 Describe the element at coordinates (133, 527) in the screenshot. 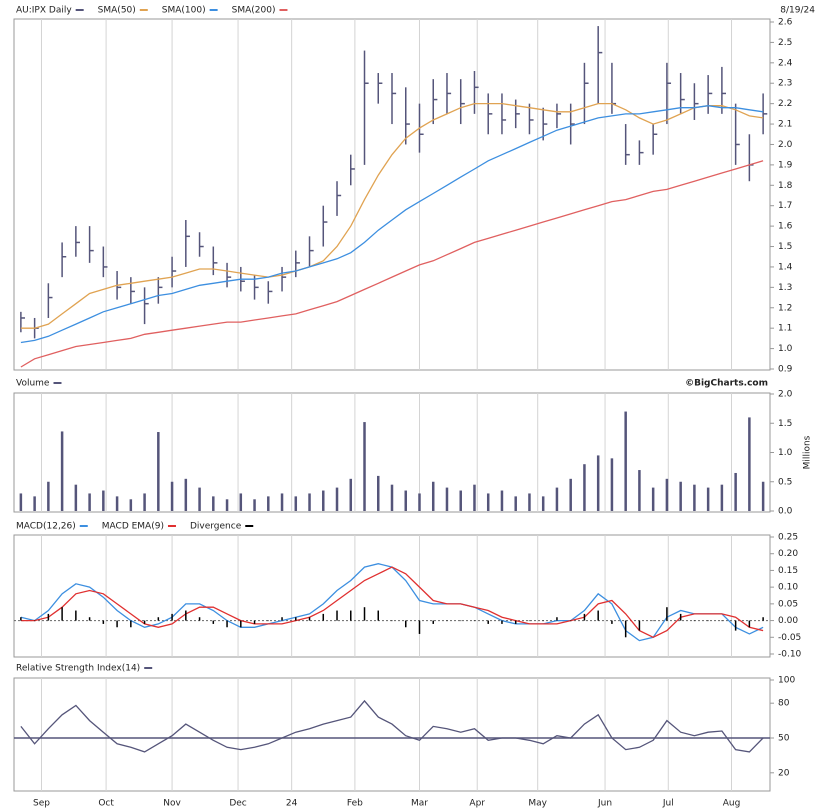

I see `legend-label: MACD EMA(9)` at that location.